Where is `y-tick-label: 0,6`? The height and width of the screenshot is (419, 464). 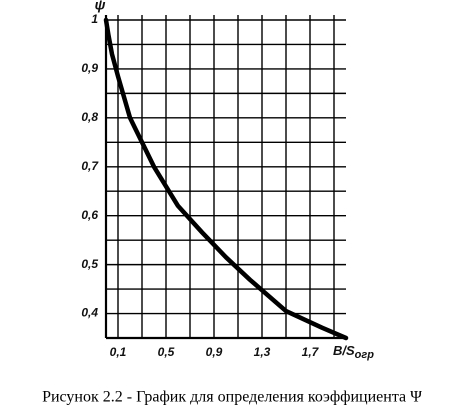
y-tick-label: 0,6 is located at coordinates (89, 215).